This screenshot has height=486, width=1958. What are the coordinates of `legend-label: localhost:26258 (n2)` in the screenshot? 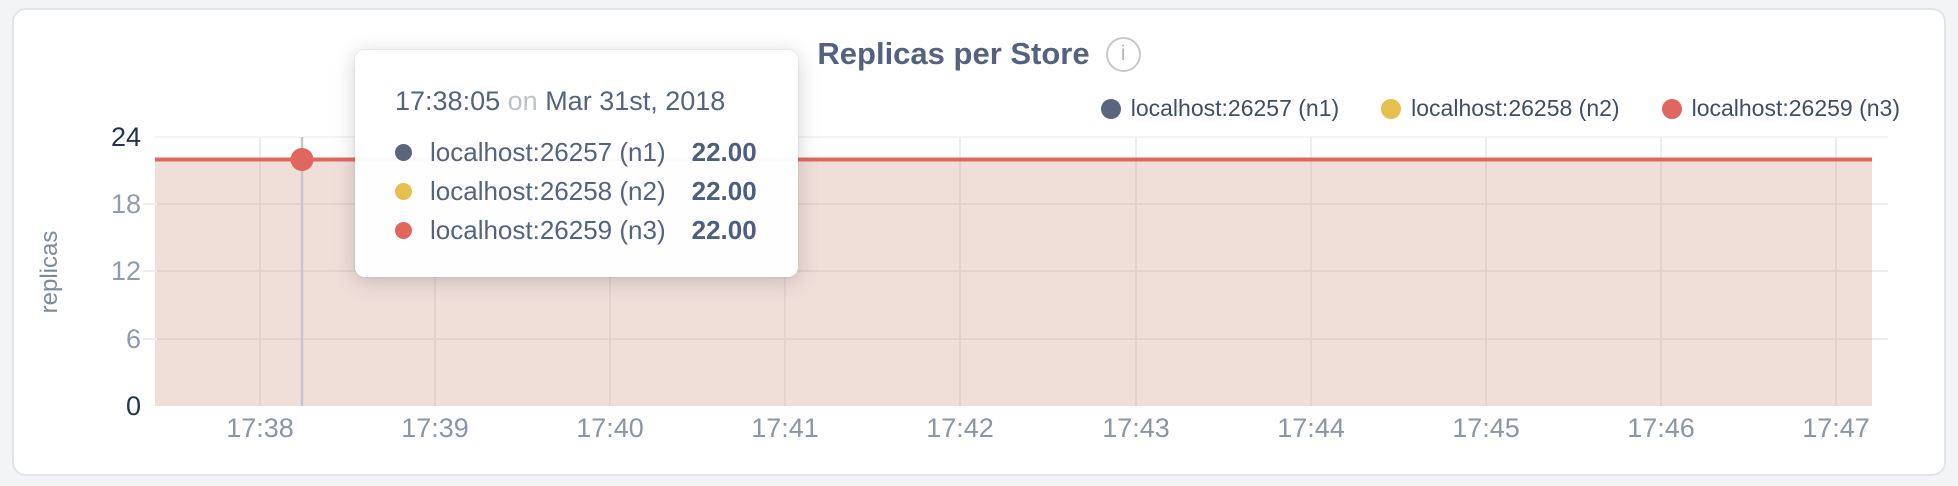 It's located at (1515, 108).